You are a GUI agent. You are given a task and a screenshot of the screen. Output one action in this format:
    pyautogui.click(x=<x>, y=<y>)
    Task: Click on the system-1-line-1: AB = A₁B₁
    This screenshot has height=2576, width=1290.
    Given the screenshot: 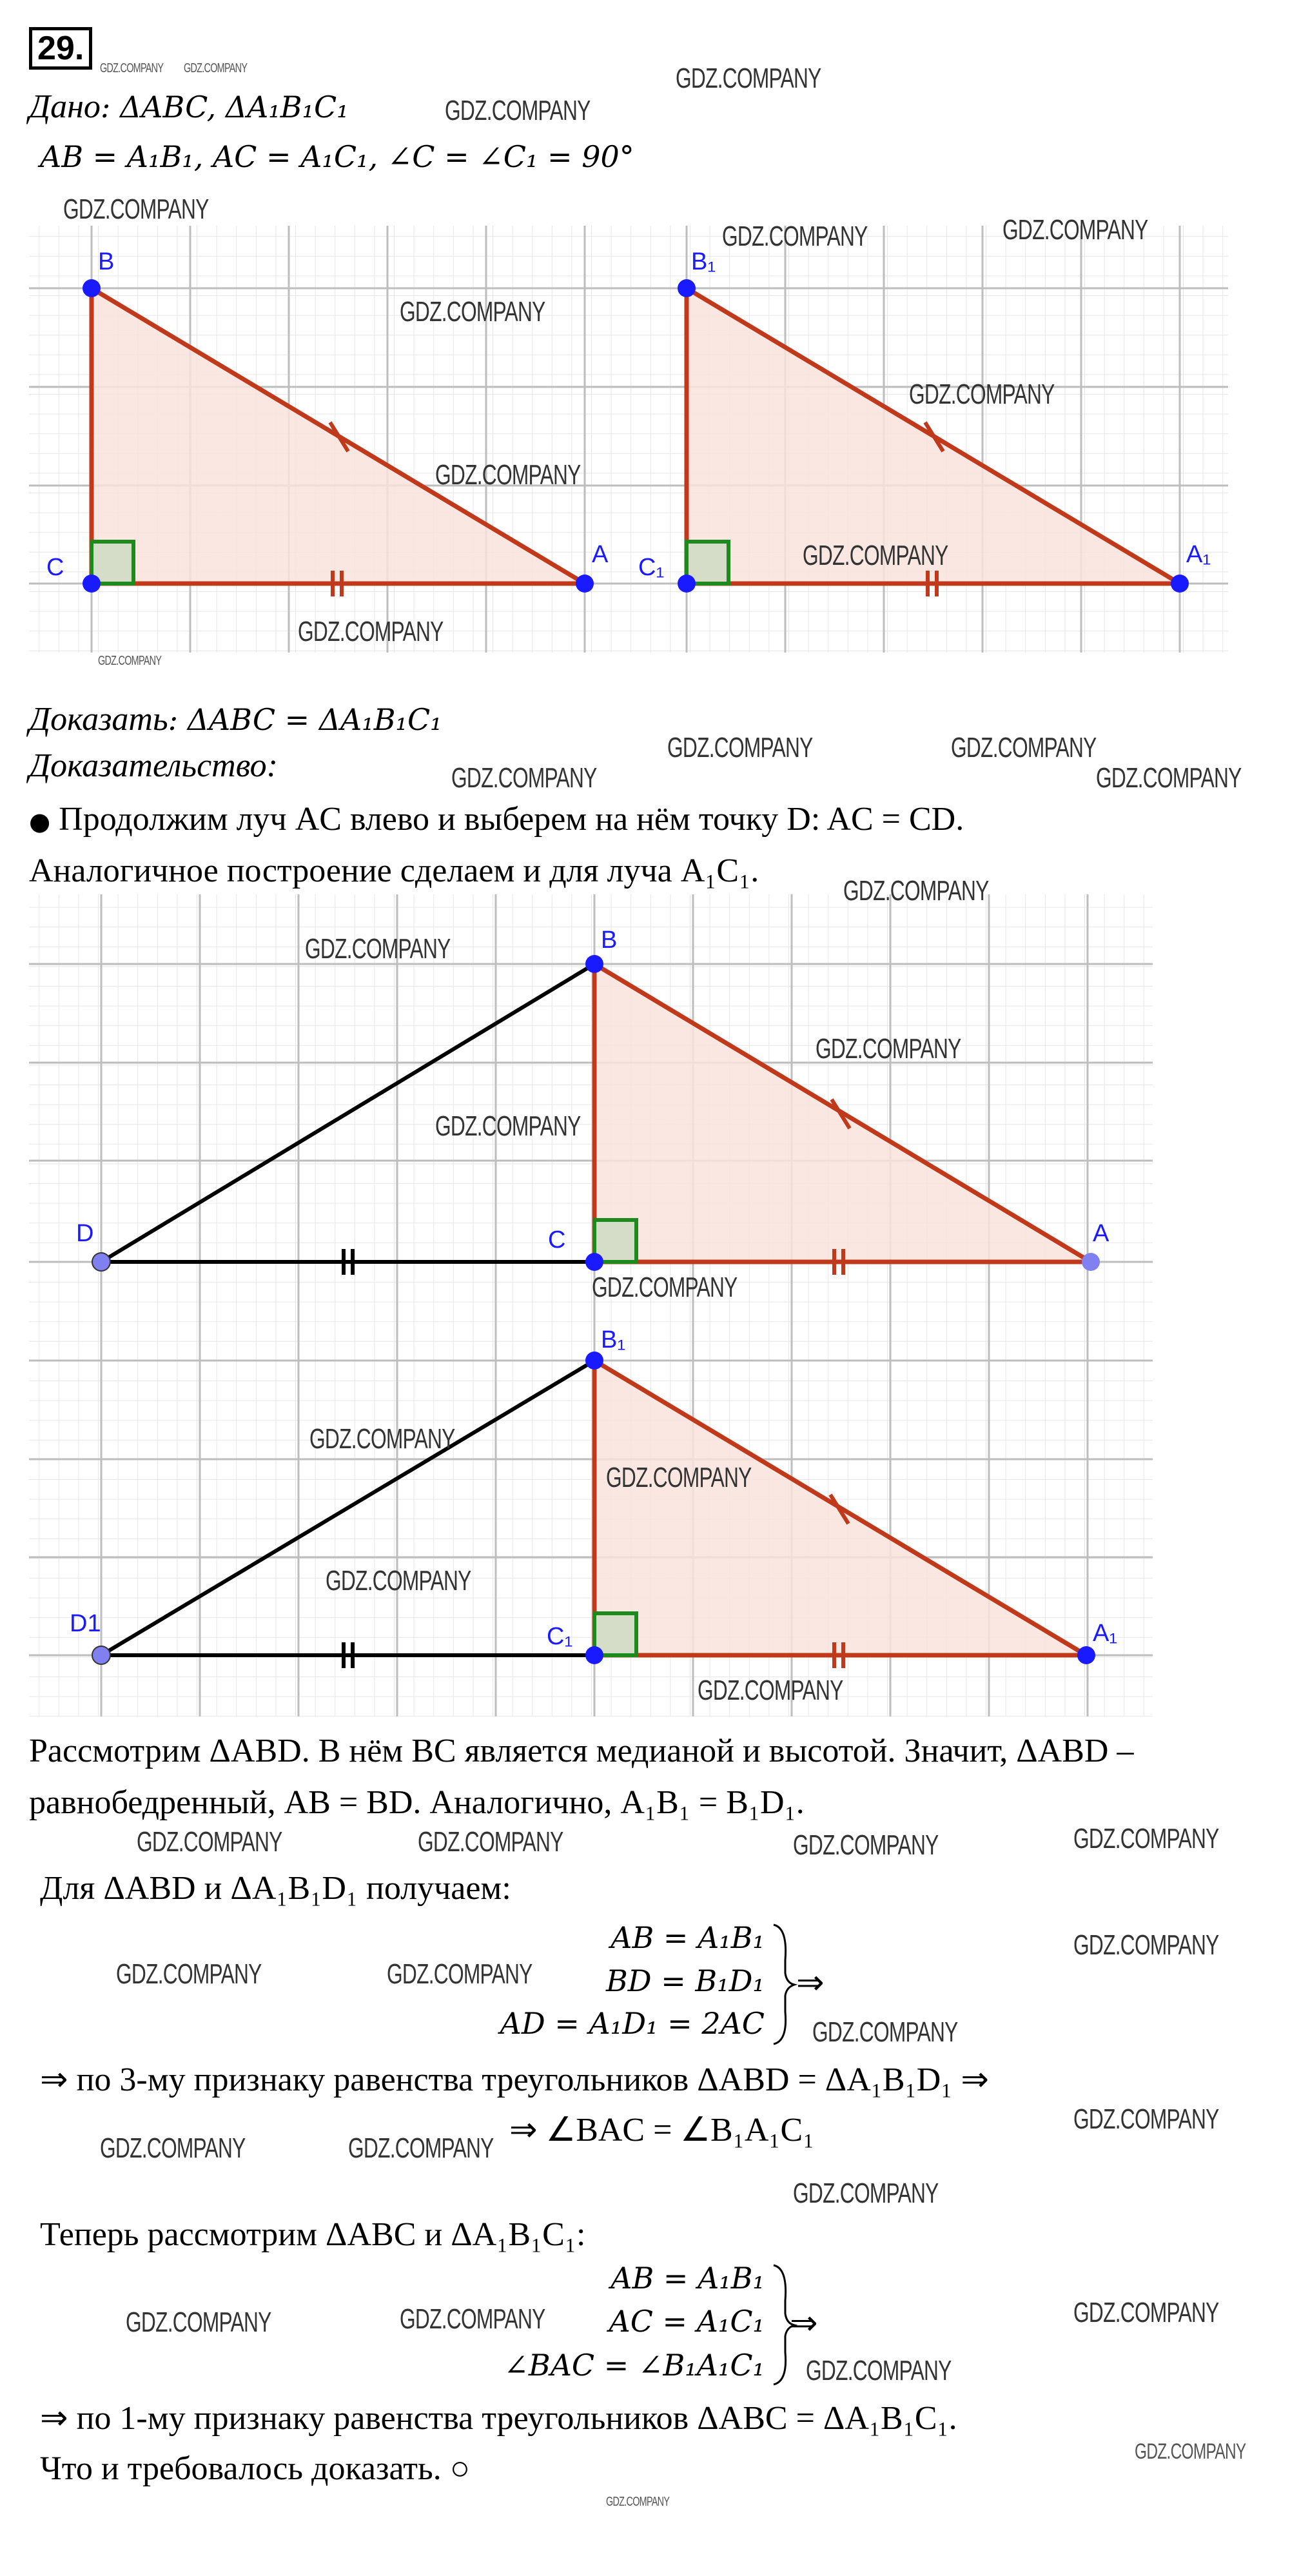 What is the action you would take?
    pyautogui.click(x=688, y=1937)
    